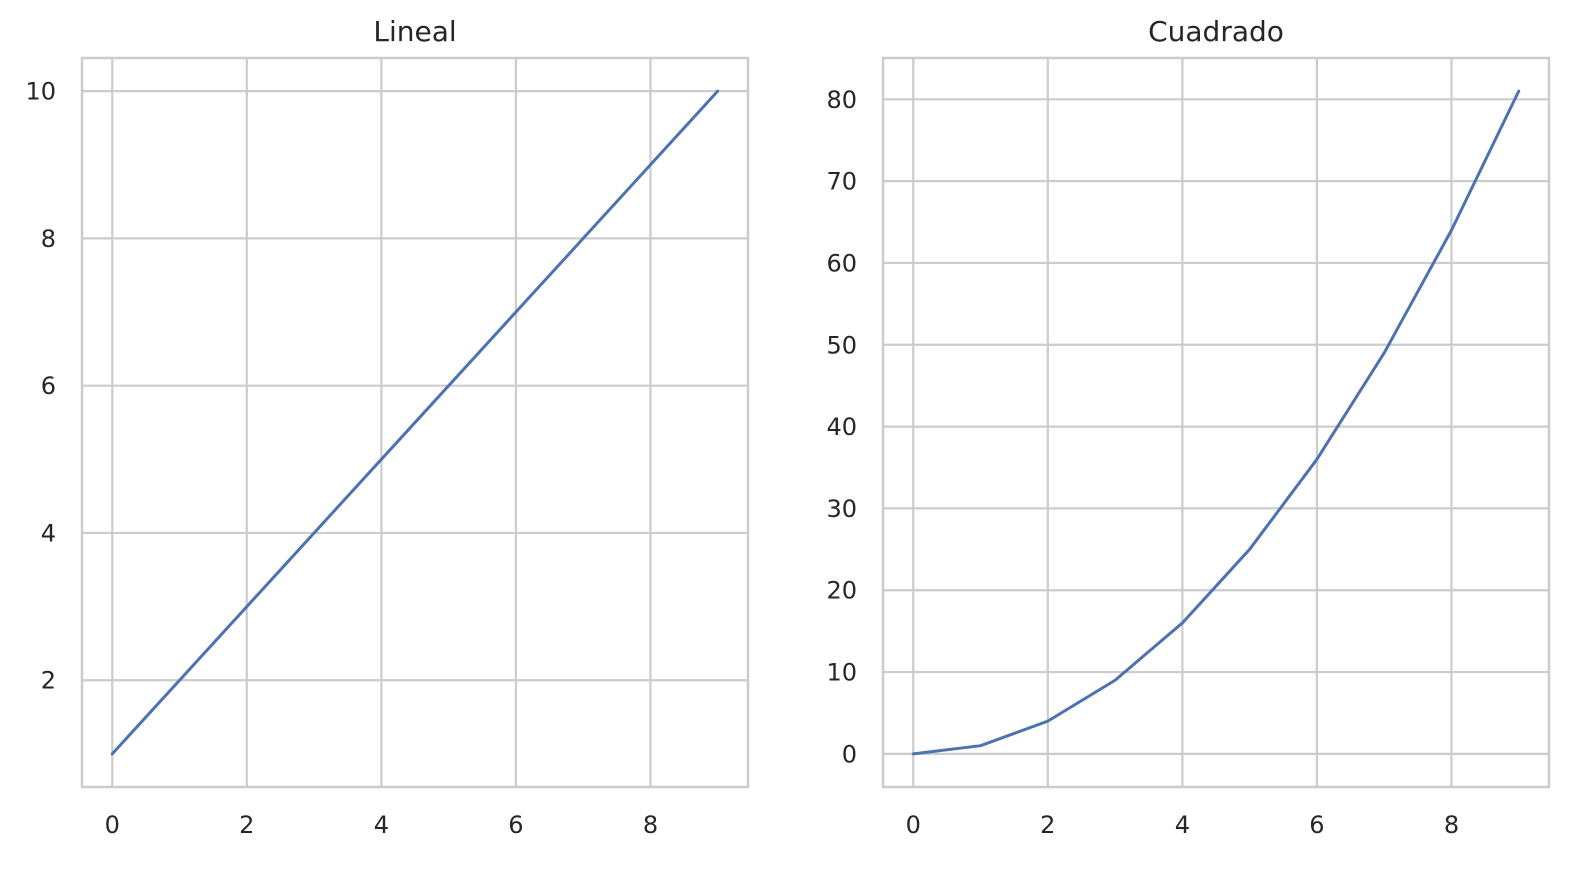 The height and width of the screenshot is (870, 1589). What do you see at coordinates (48, 681) in the screenshot?
I see `y-tick-label: 2` at bounding box center [48, 681].